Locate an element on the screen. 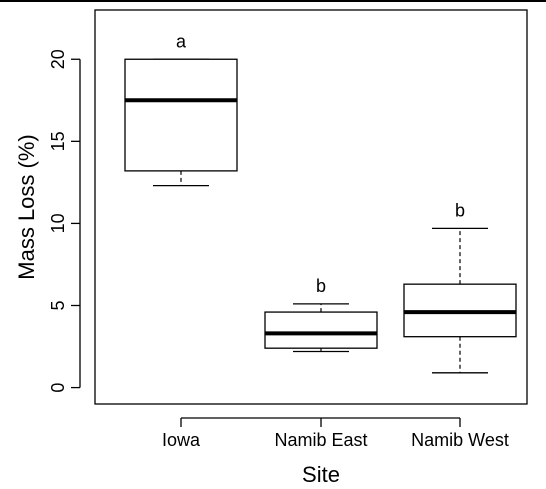  group-letter-namib-east: b is located at coordinates (321, 286).